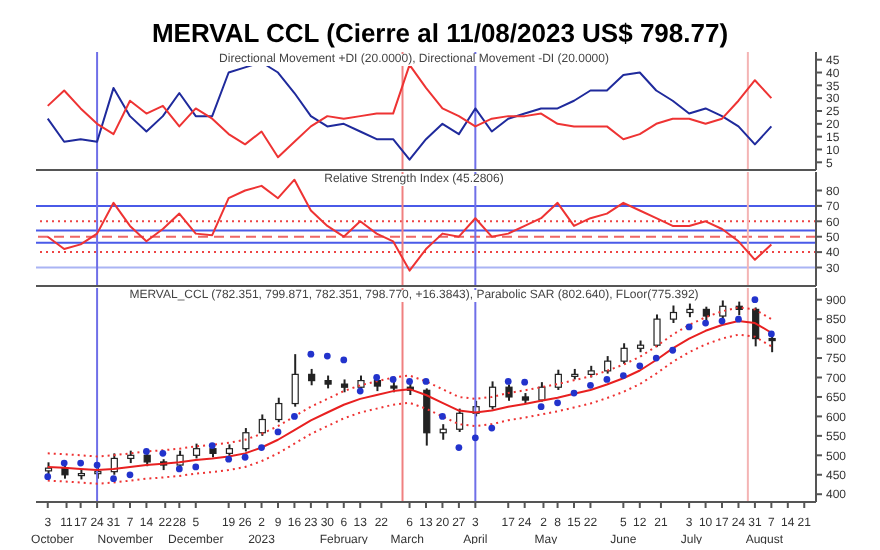  I want to click on chart-title: MERVAL CCL (Cierre al 11/08/2023 US$ 798.77), so click(440, 34).